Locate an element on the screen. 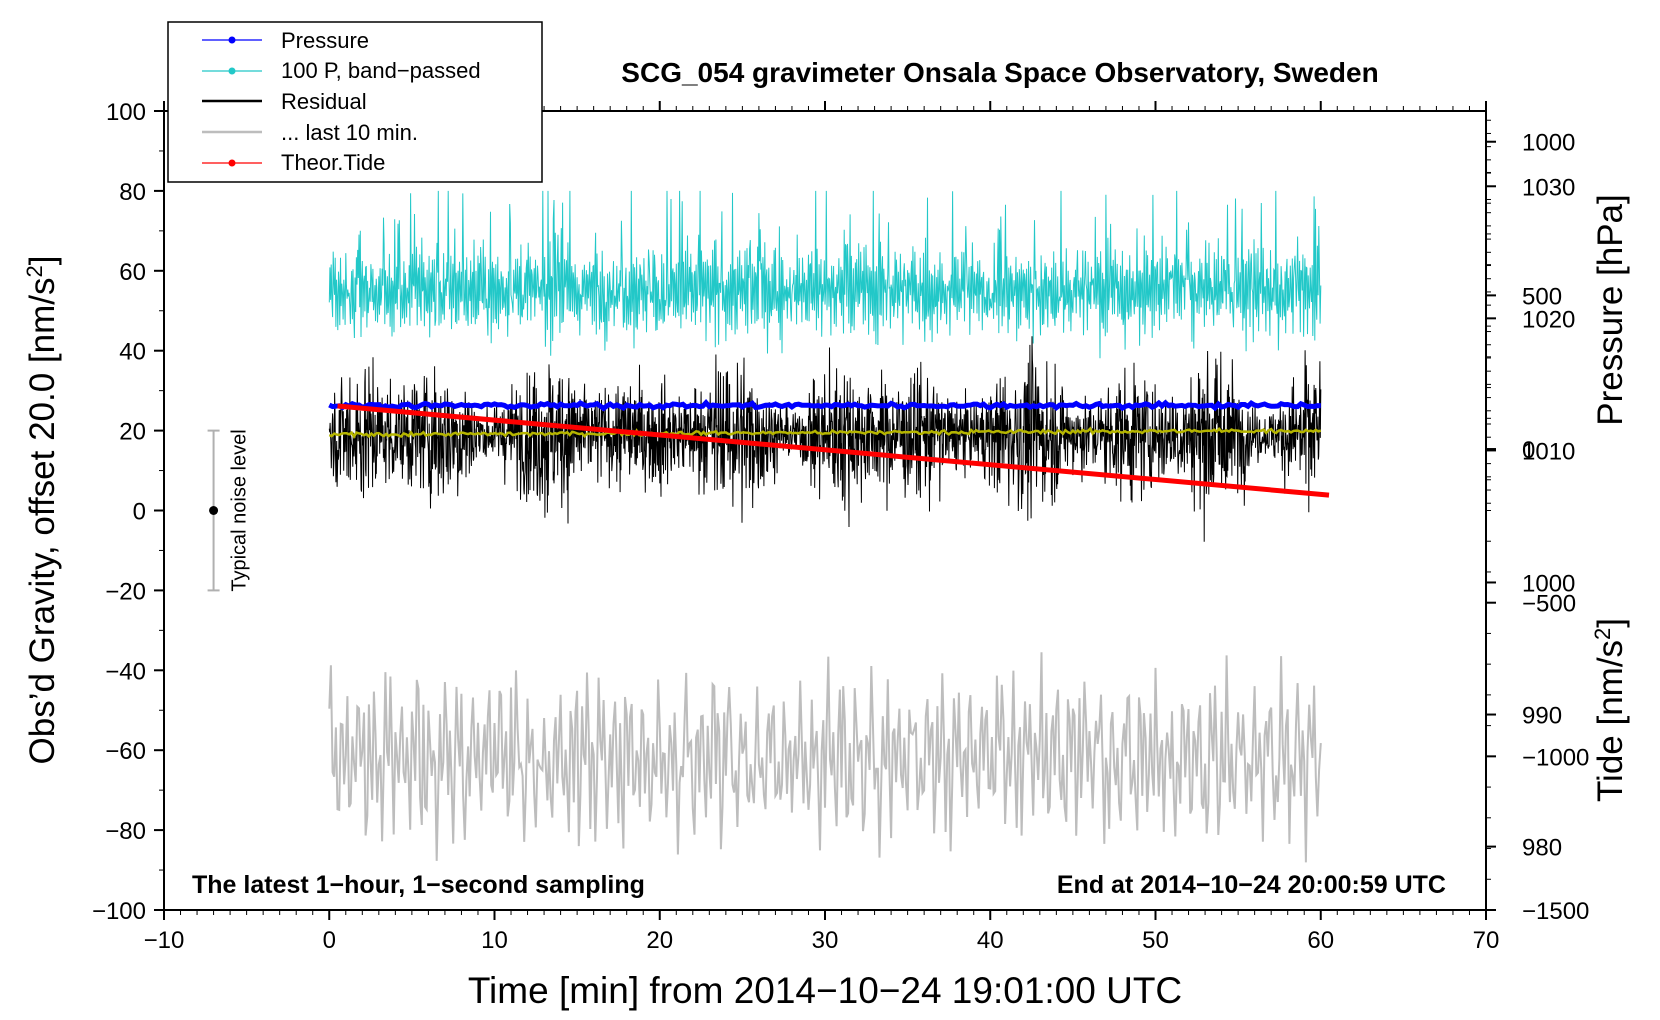  y-tick-label: 0 is located at coordinates (139, 512).